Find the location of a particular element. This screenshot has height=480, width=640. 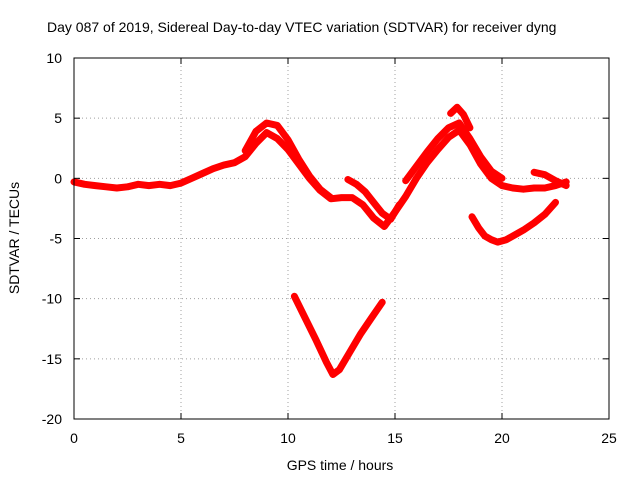

x-axis-title: GPS time / hours is located at coordinates (340, 465).